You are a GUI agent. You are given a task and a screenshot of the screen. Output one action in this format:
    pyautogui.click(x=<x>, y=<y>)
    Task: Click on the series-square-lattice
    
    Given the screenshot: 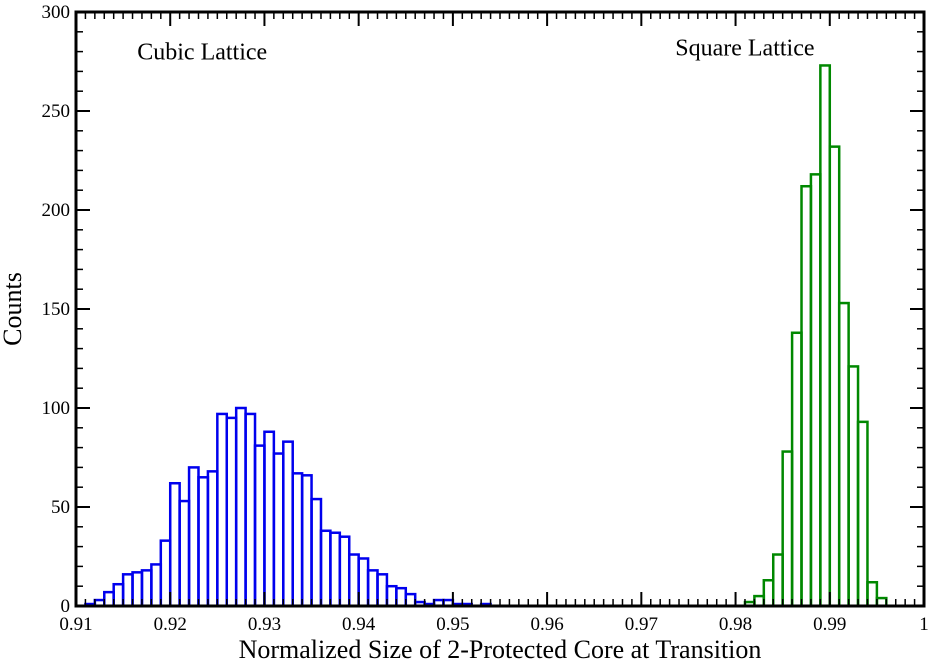 What is the action you would take?
    pyautogui.click(x=815, y=336)
    